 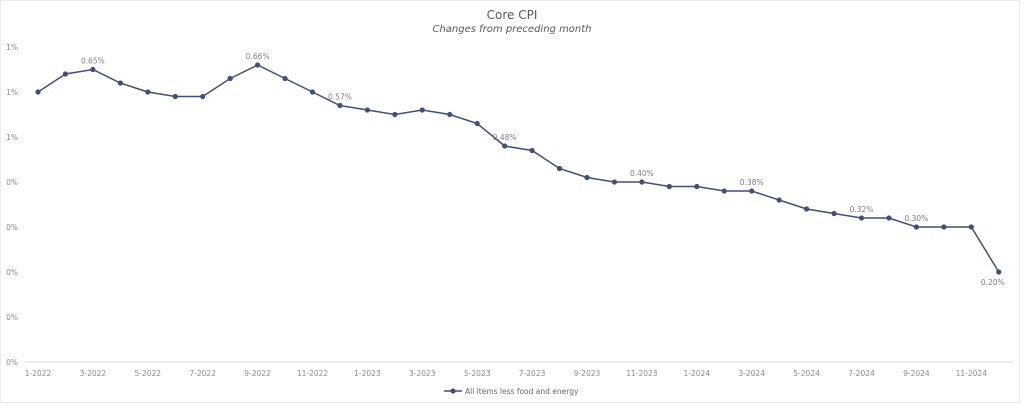 I want to click on x-tick-label: 11-2022, so click(x=313, y=373).